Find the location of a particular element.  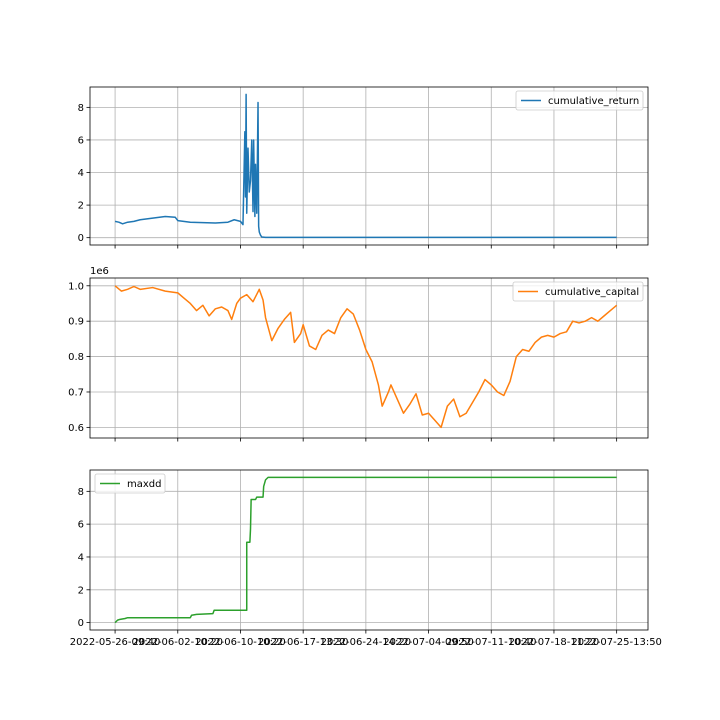

legend-label-maxdd: maxdd is located at coordinates (144, 484).